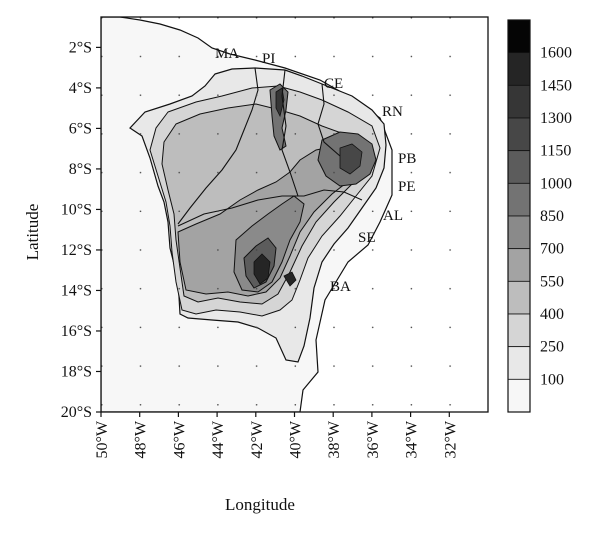 The height and width of the screenshot is (538, 600). Describe the element at coordinates (260, 504) in the screenshot. I see `x-axis-title: Longitude` at that location.